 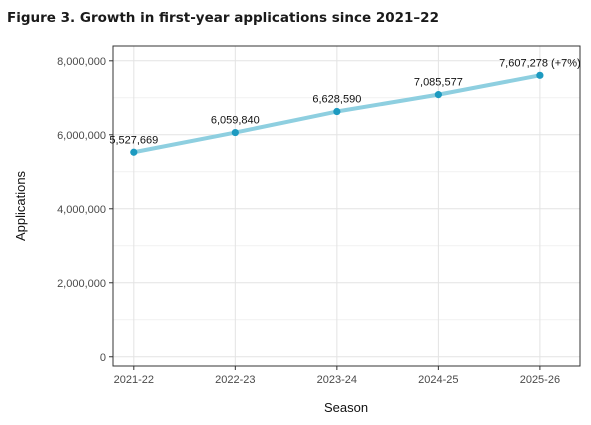 What do you see at coordinates (438, 380) in the screenshot?
I see `x-tick-label: 2024-25` at bounding box center [438, 380].